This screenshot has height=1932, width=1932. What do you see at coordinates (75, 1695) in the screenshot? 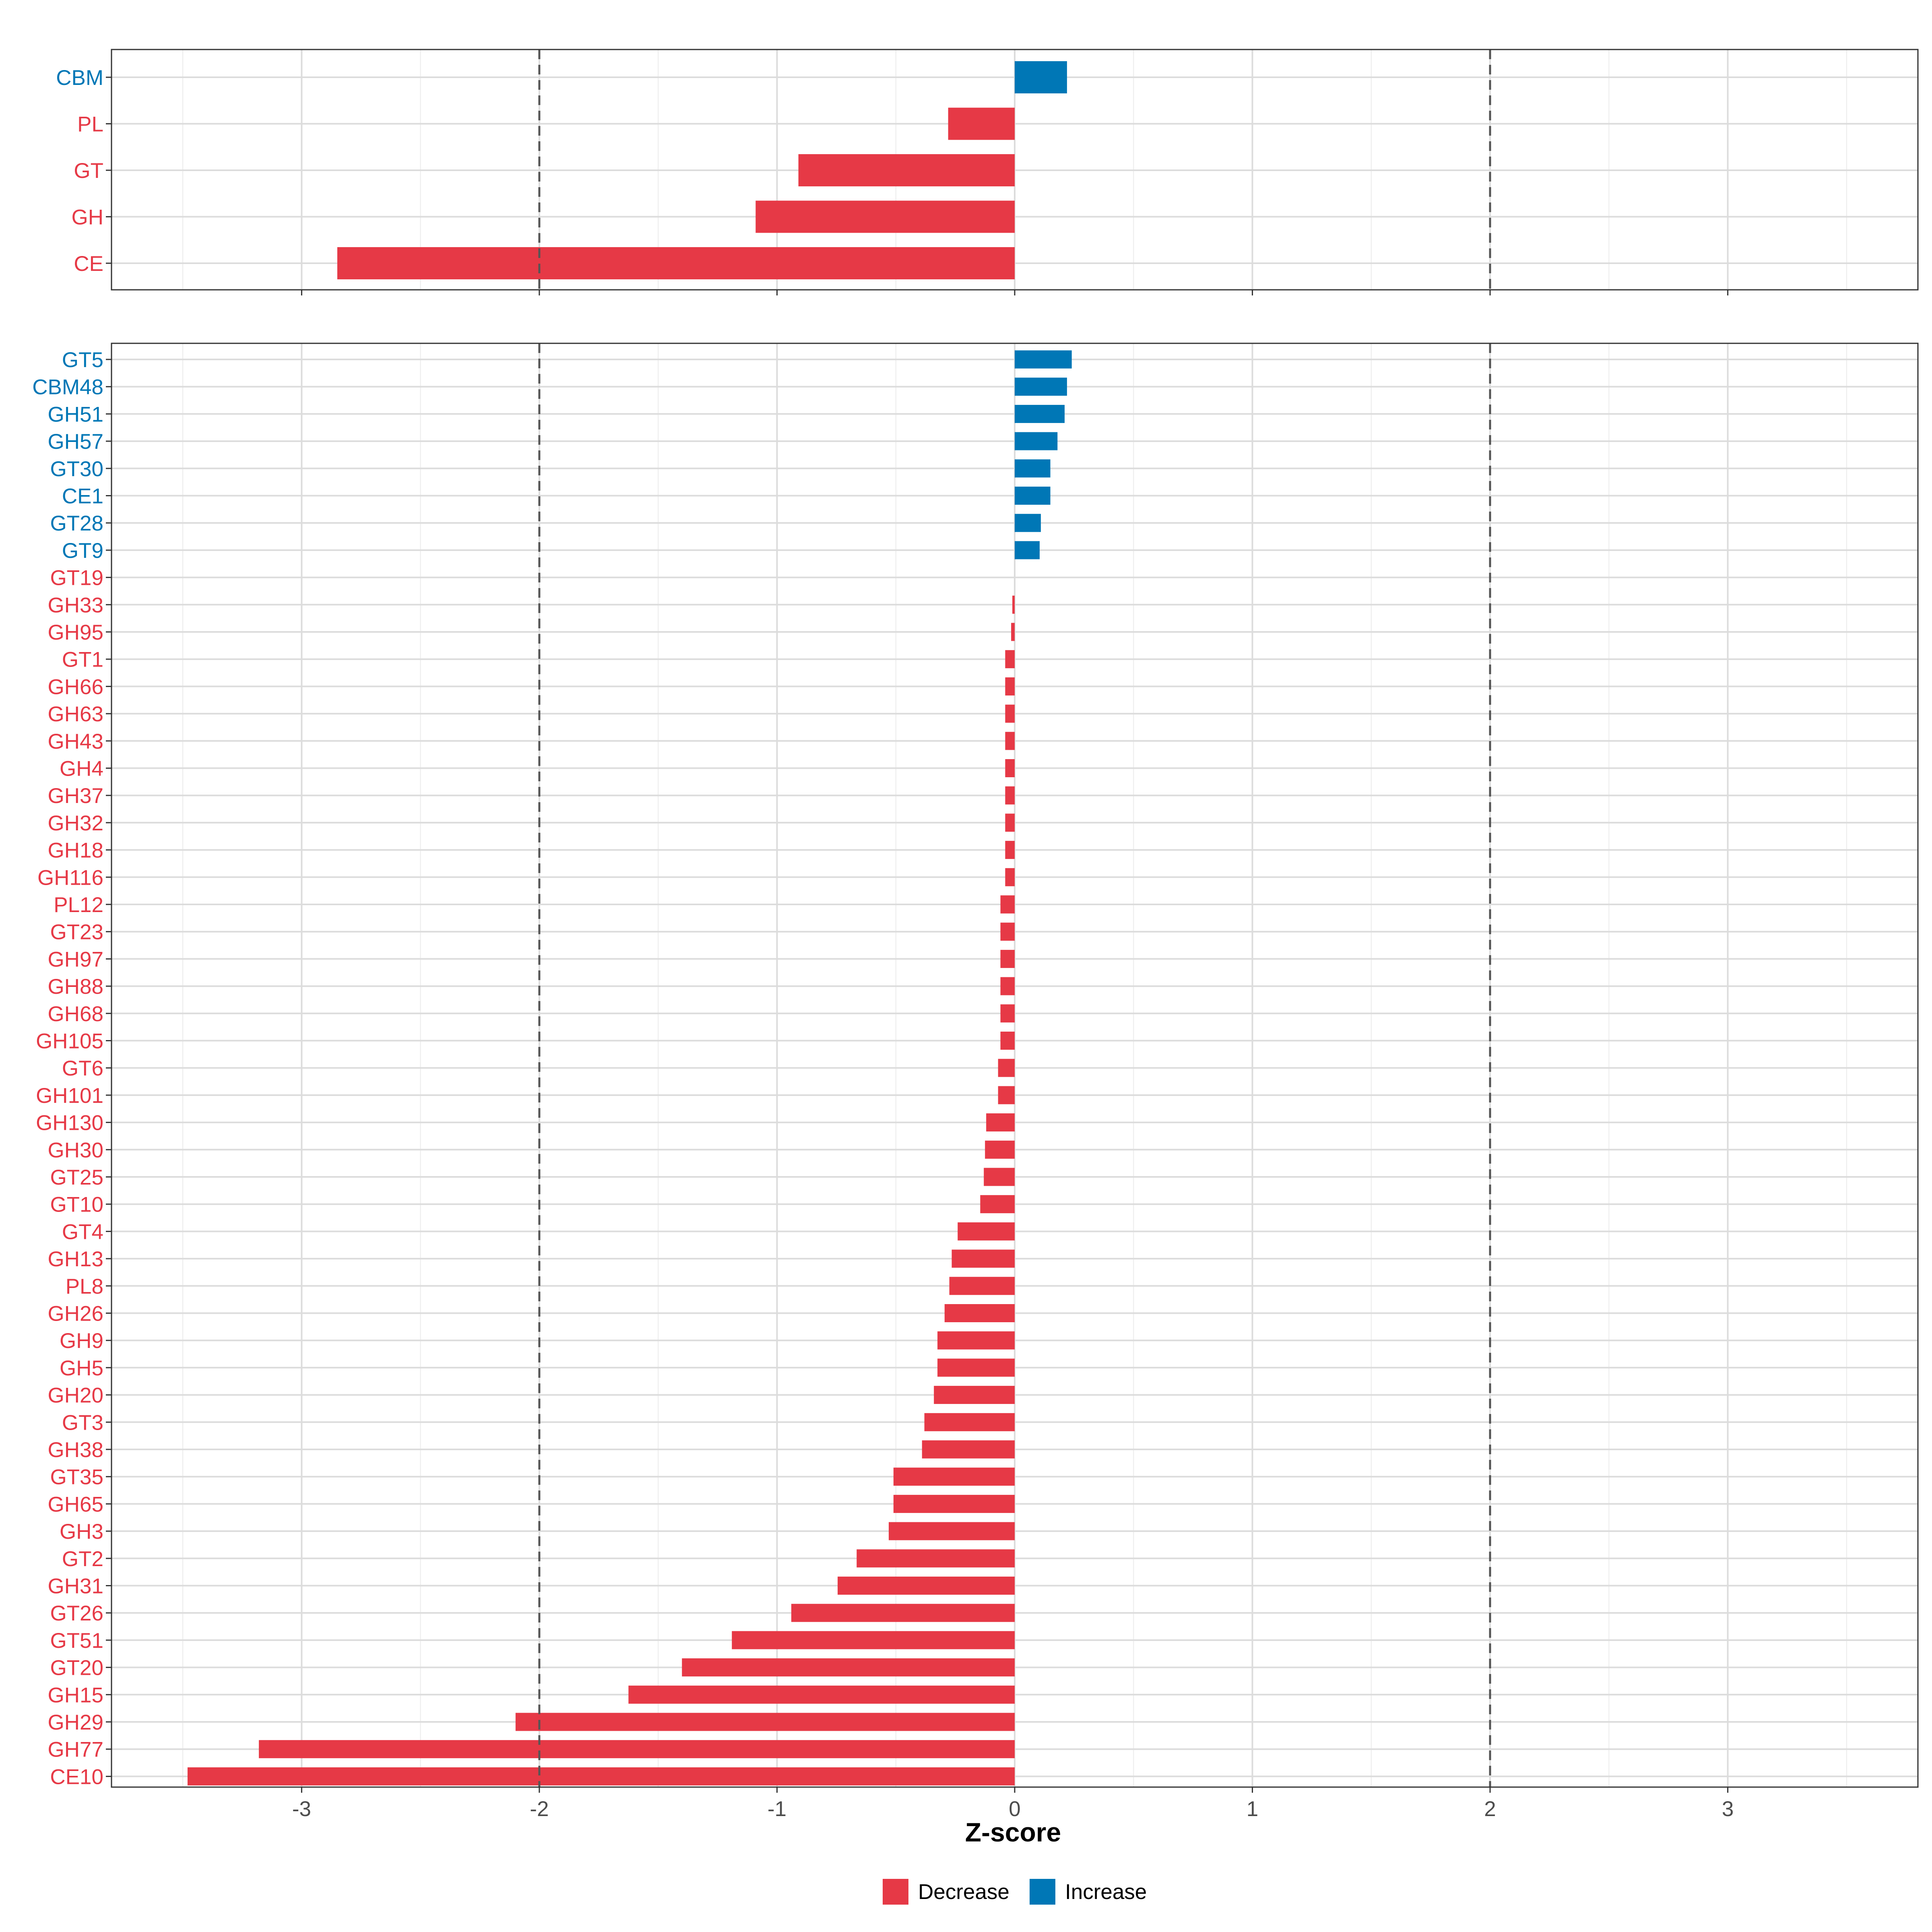
I see `category-label-GH15: GH15` at bounding box center [75, 1695].